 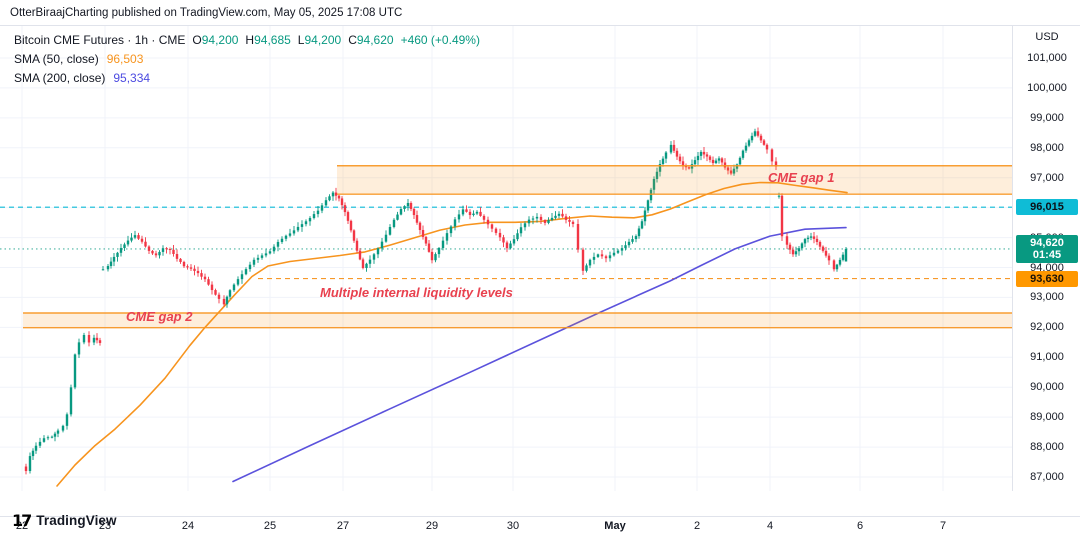 I want to click on open-label: O, so click(x=197, y=40).